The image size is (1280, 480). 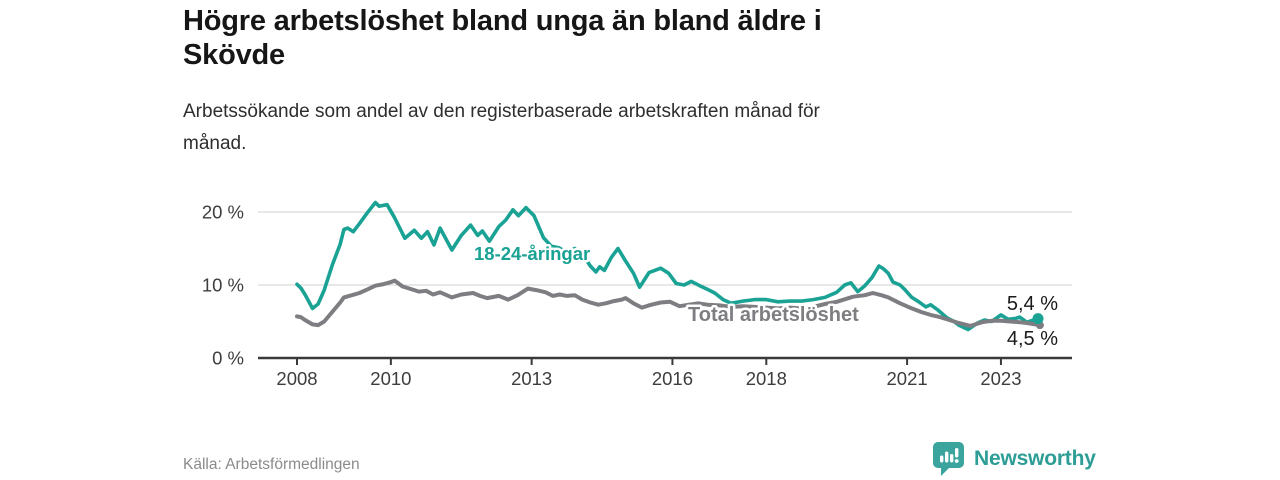 I want to click on y-tick-label-20: 20 %, so click(x=223, y=212).